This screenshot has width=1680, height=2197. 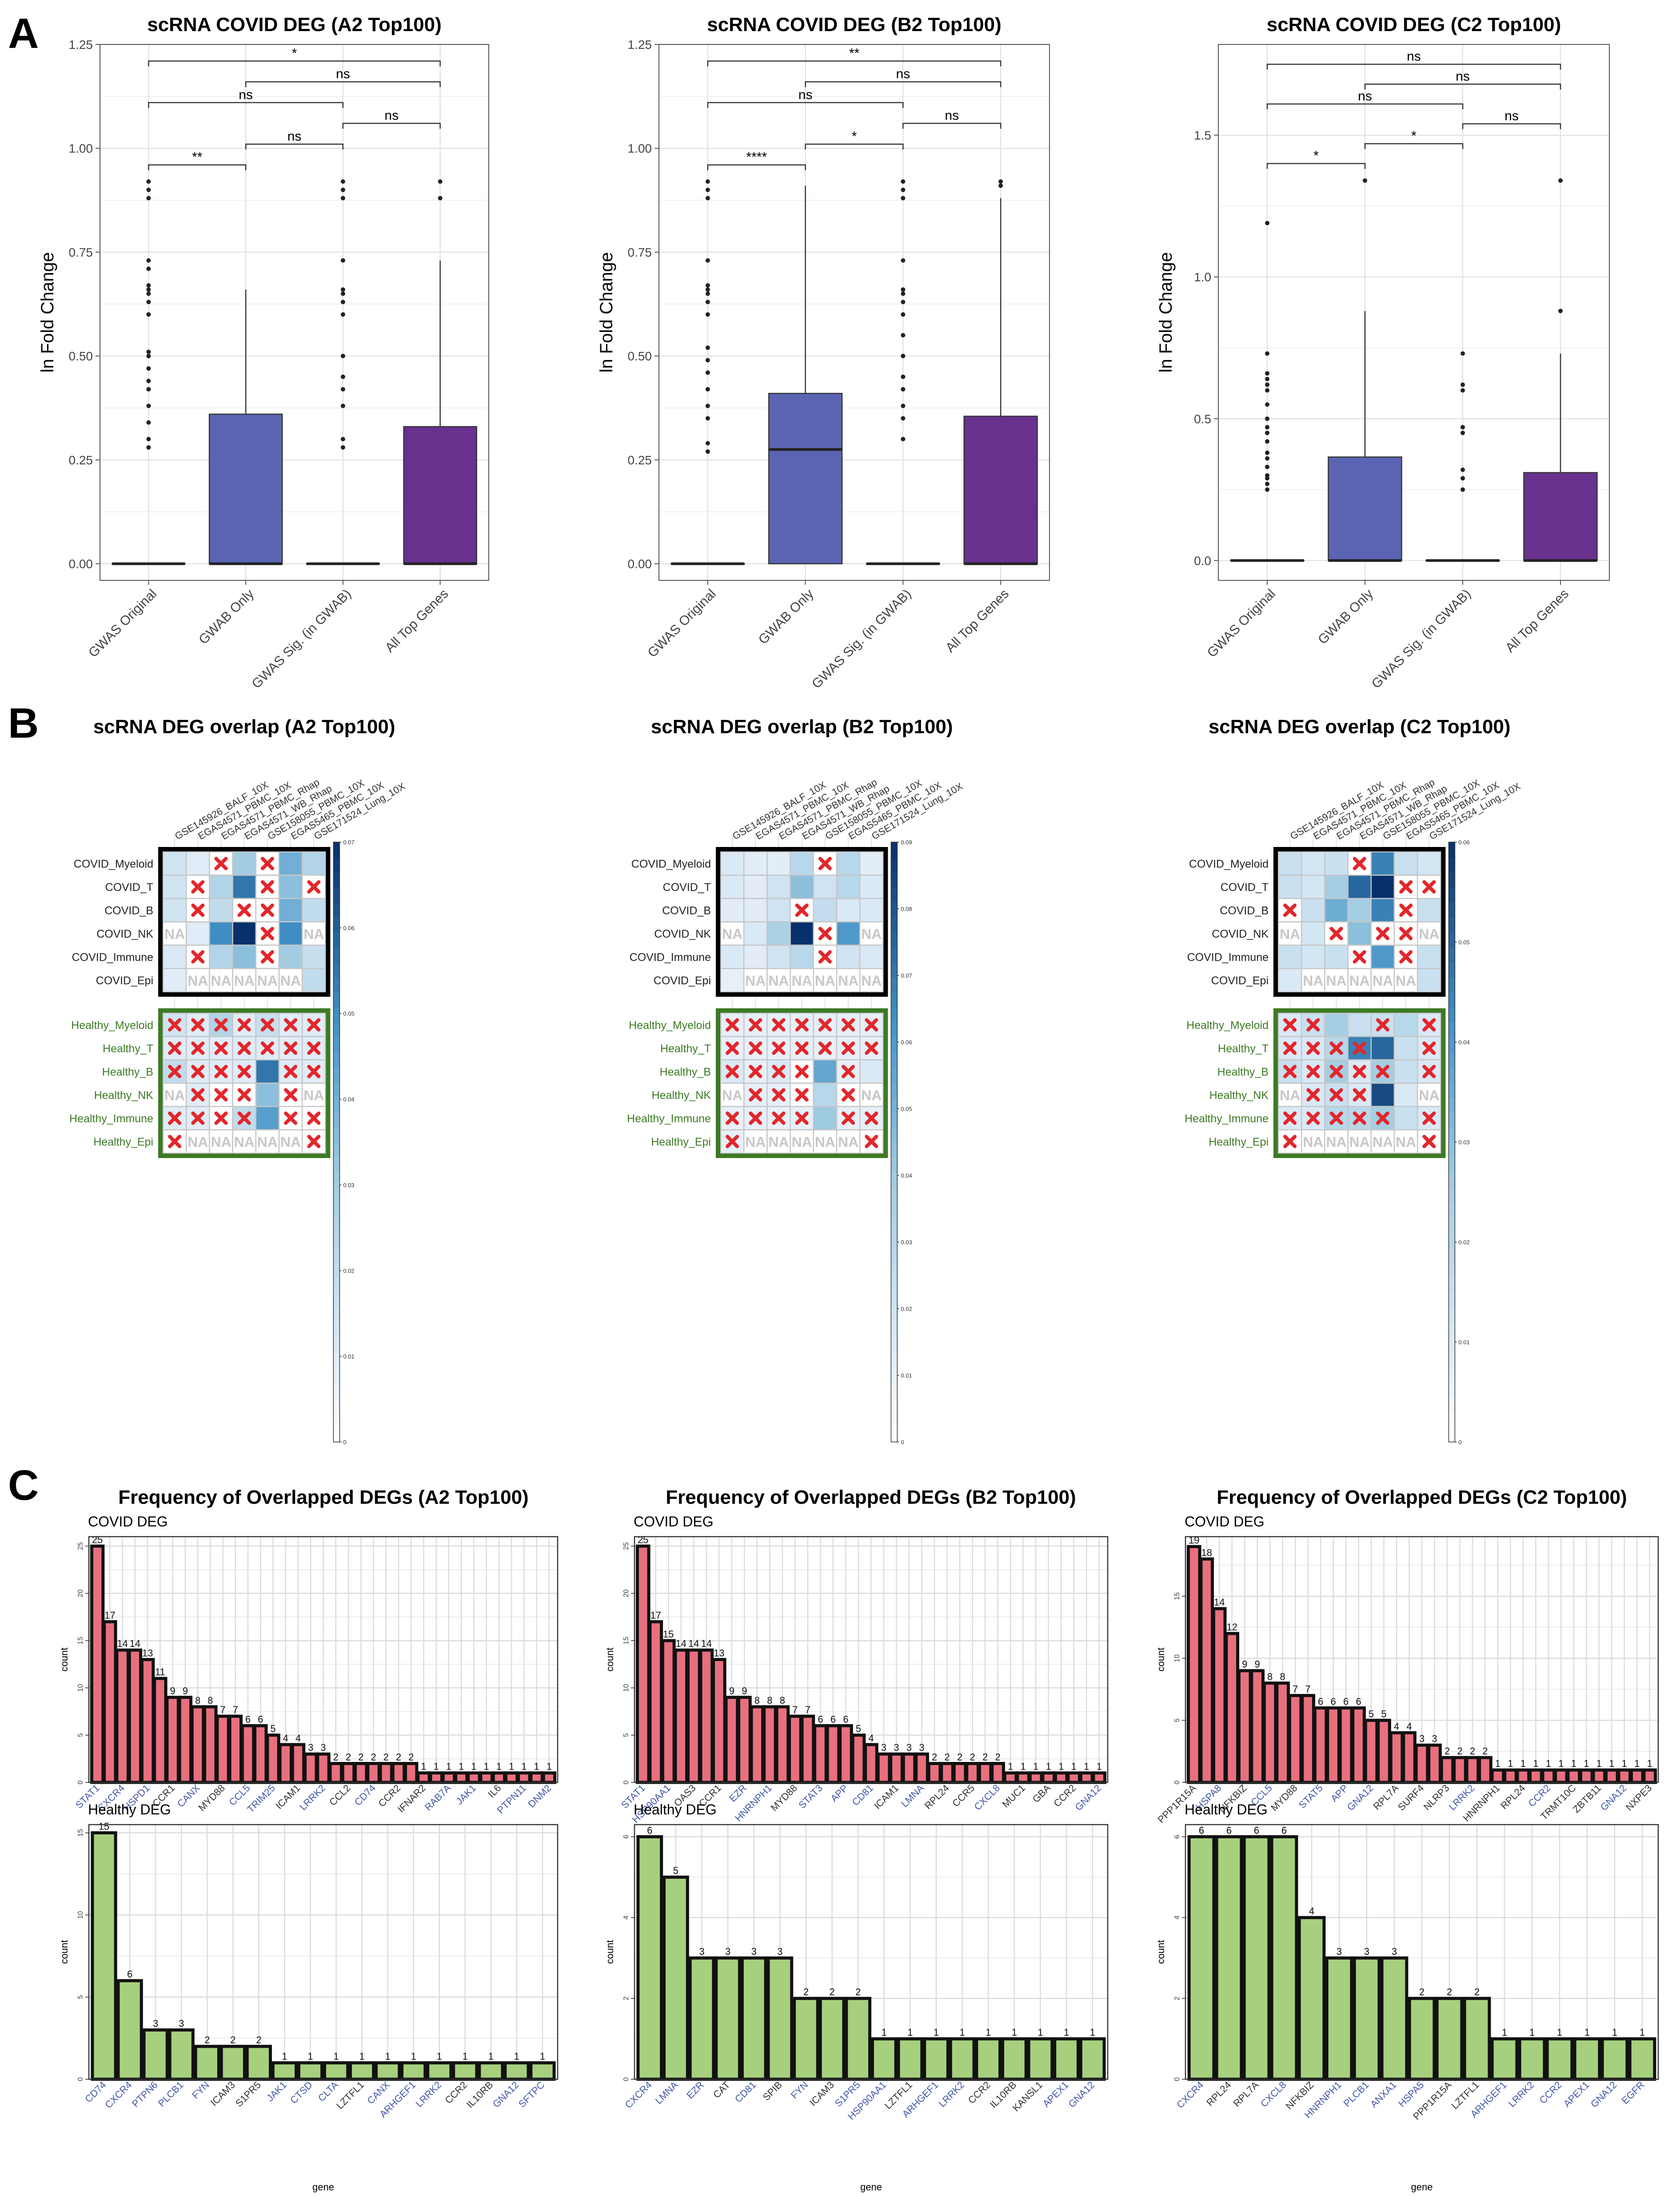 What do you see at coordinates (656, 1616) in the screenshot?
I see `bar-value-label: 17` at bounding box center [656, 1616].